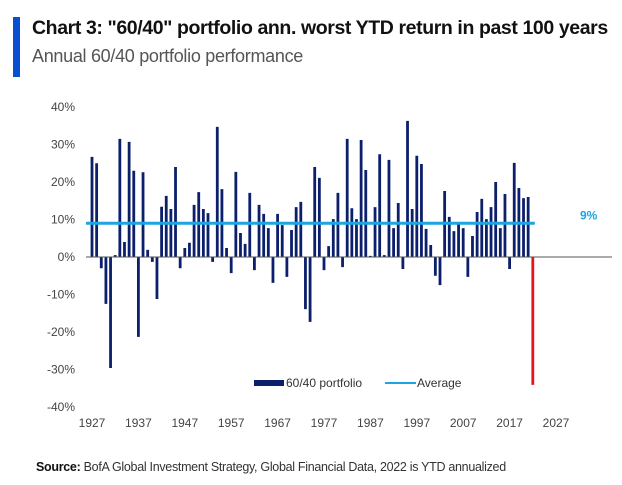  What do you see at coordinates (185, 252) in the screenshot?
I see `bar-1947` at bounding box center [185, 252].